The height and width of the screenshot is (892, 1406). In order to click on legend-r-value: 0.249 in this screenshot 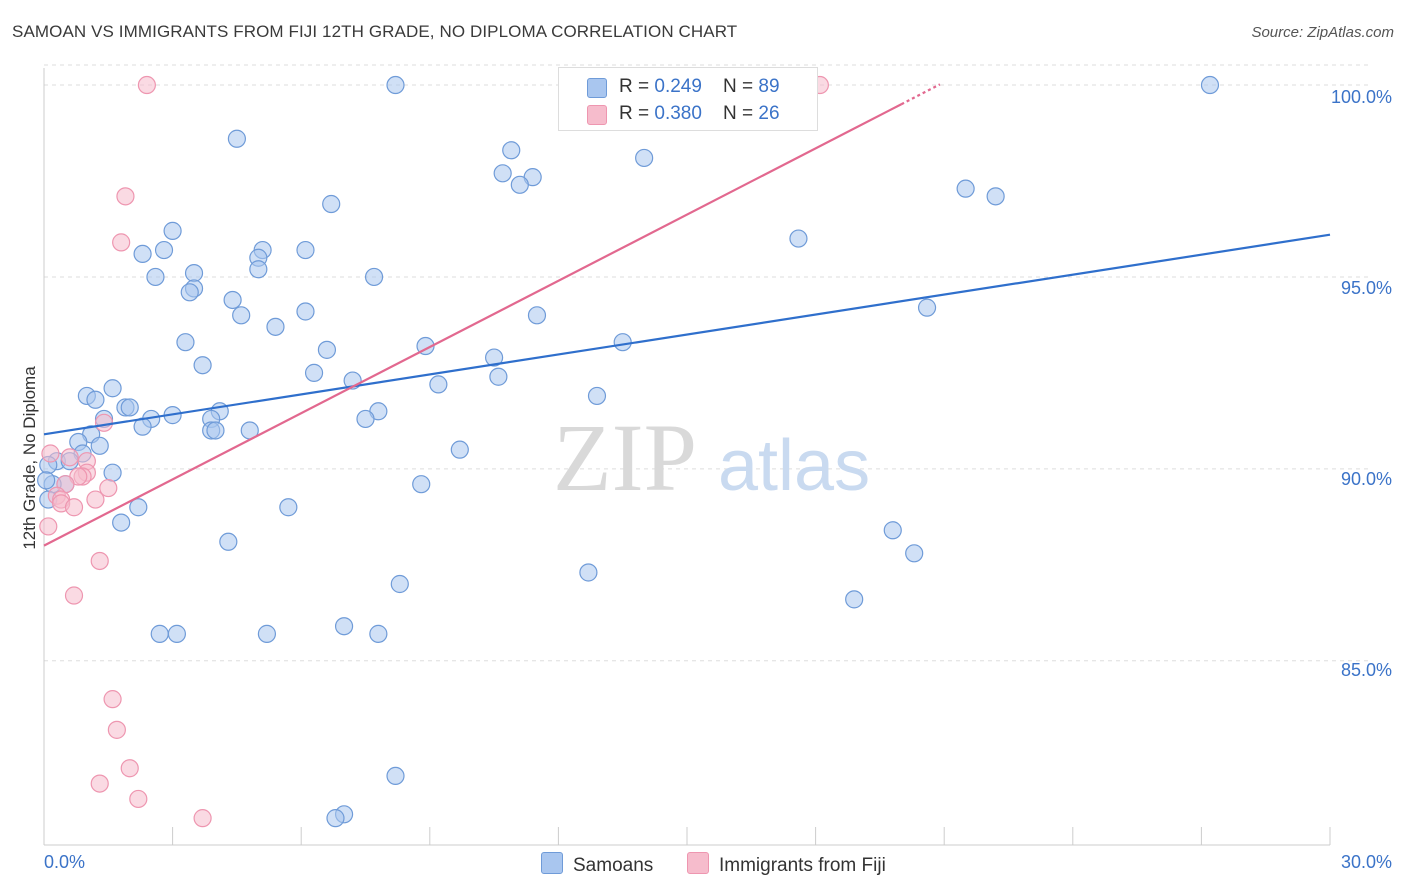, I will do `click(678, 86)`.